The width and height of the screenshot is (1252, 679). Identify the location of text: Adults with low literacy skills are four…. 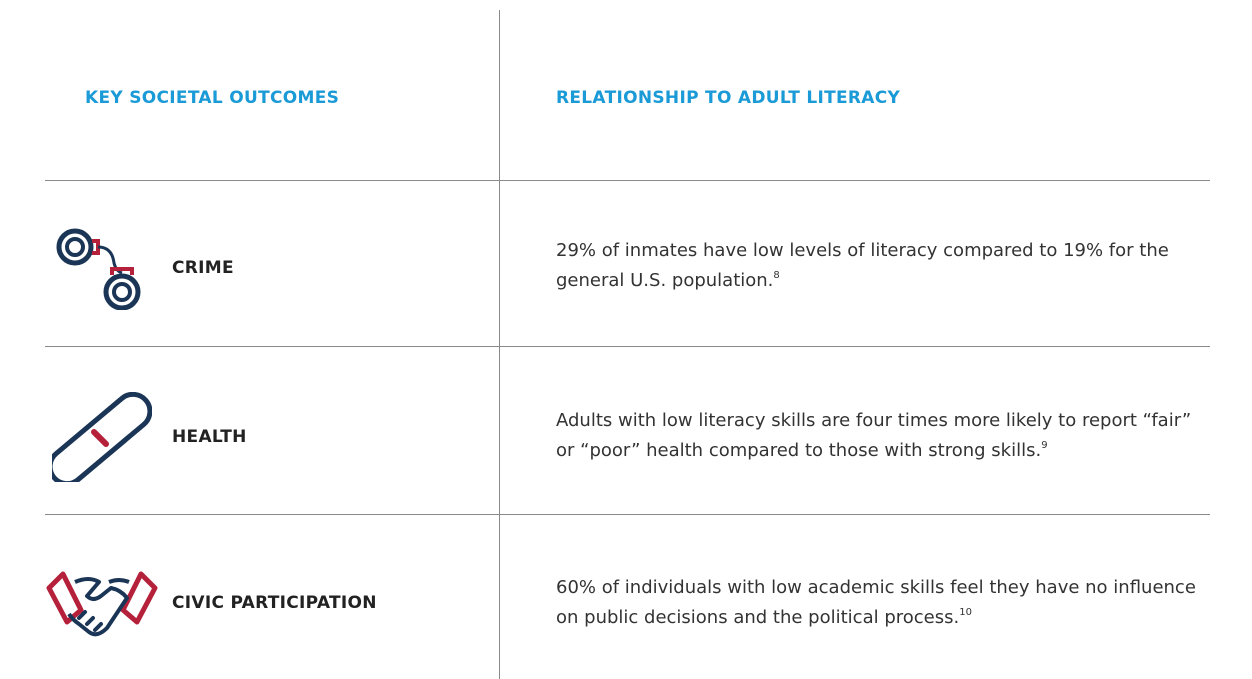
(874, 435).